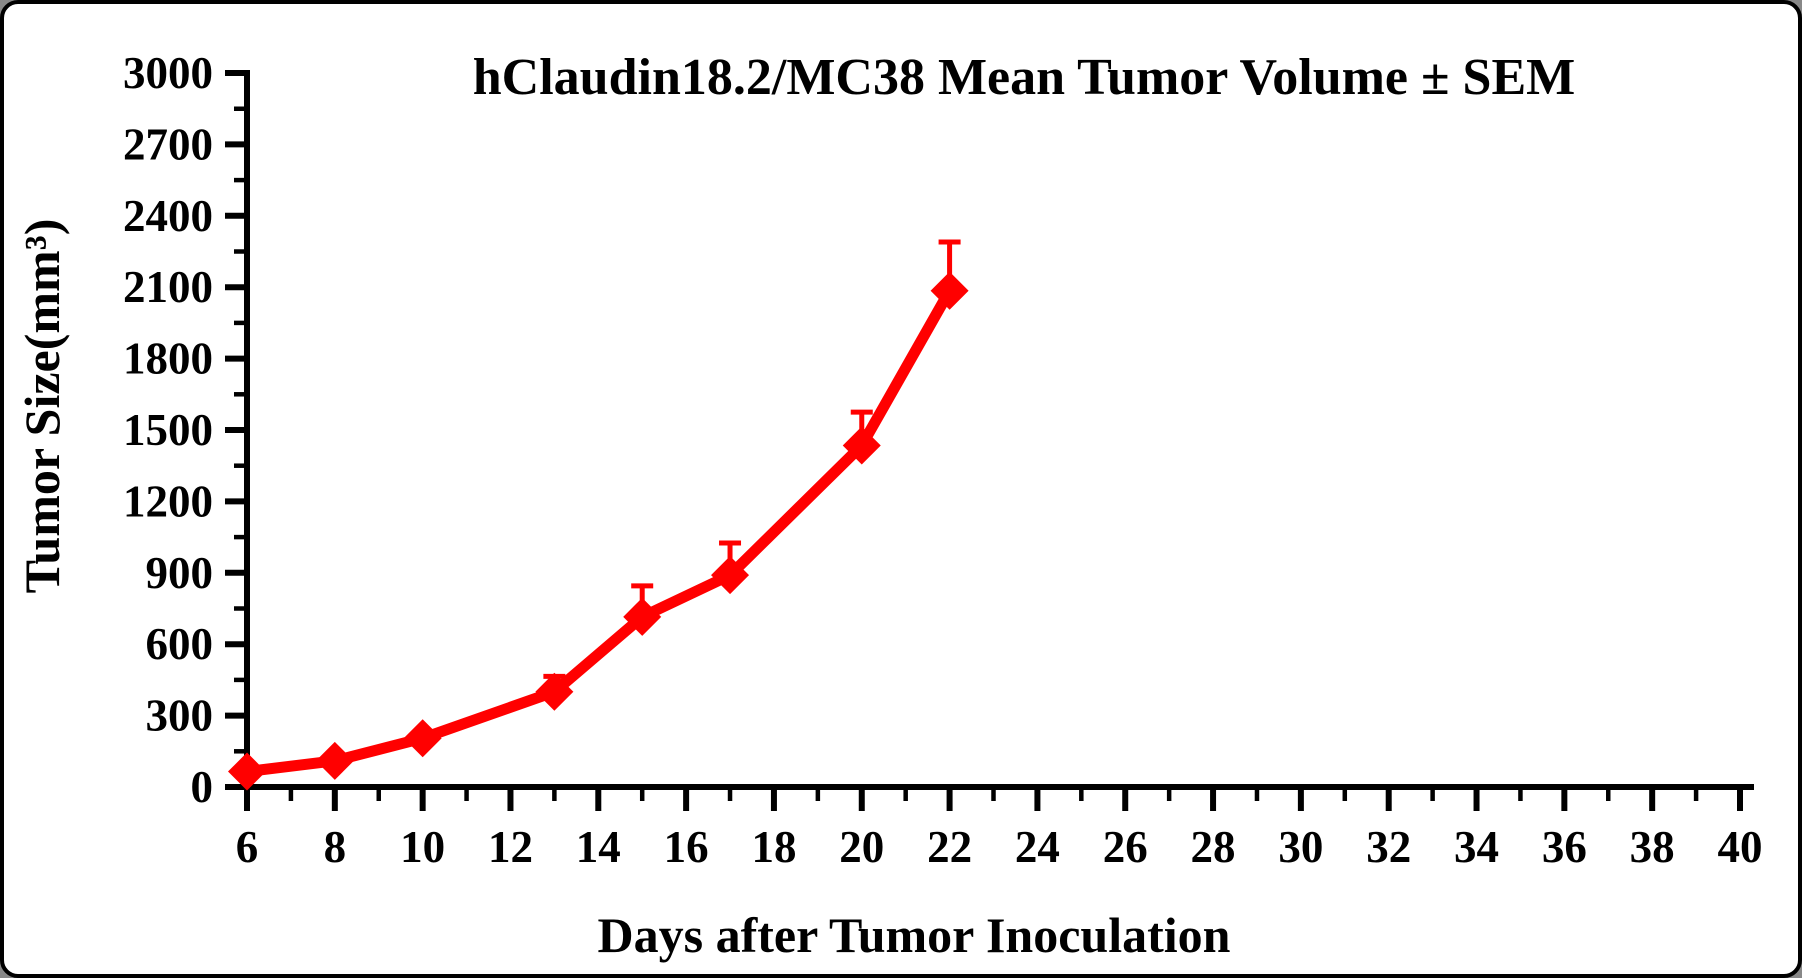  What do you see at coordinates (773, 847) in the screenshot?
I see `x-tick-label: 18` at bounding box center [773, 847].